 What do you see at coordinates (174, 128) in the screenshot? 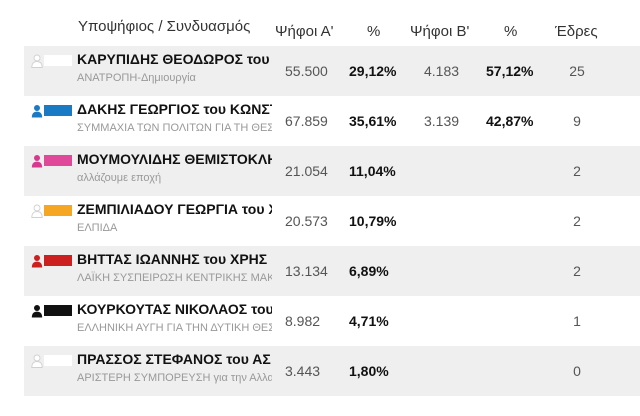
I see `party-name: ΣΥΜΜΑΧΙΑ ΤΩΝ ΠΟΛΙΤΩΝ ΓΙΑ ΤΗ ΘΕΣΣΑΛΟΝΙΚΗ` at bounding box center [174, 128].